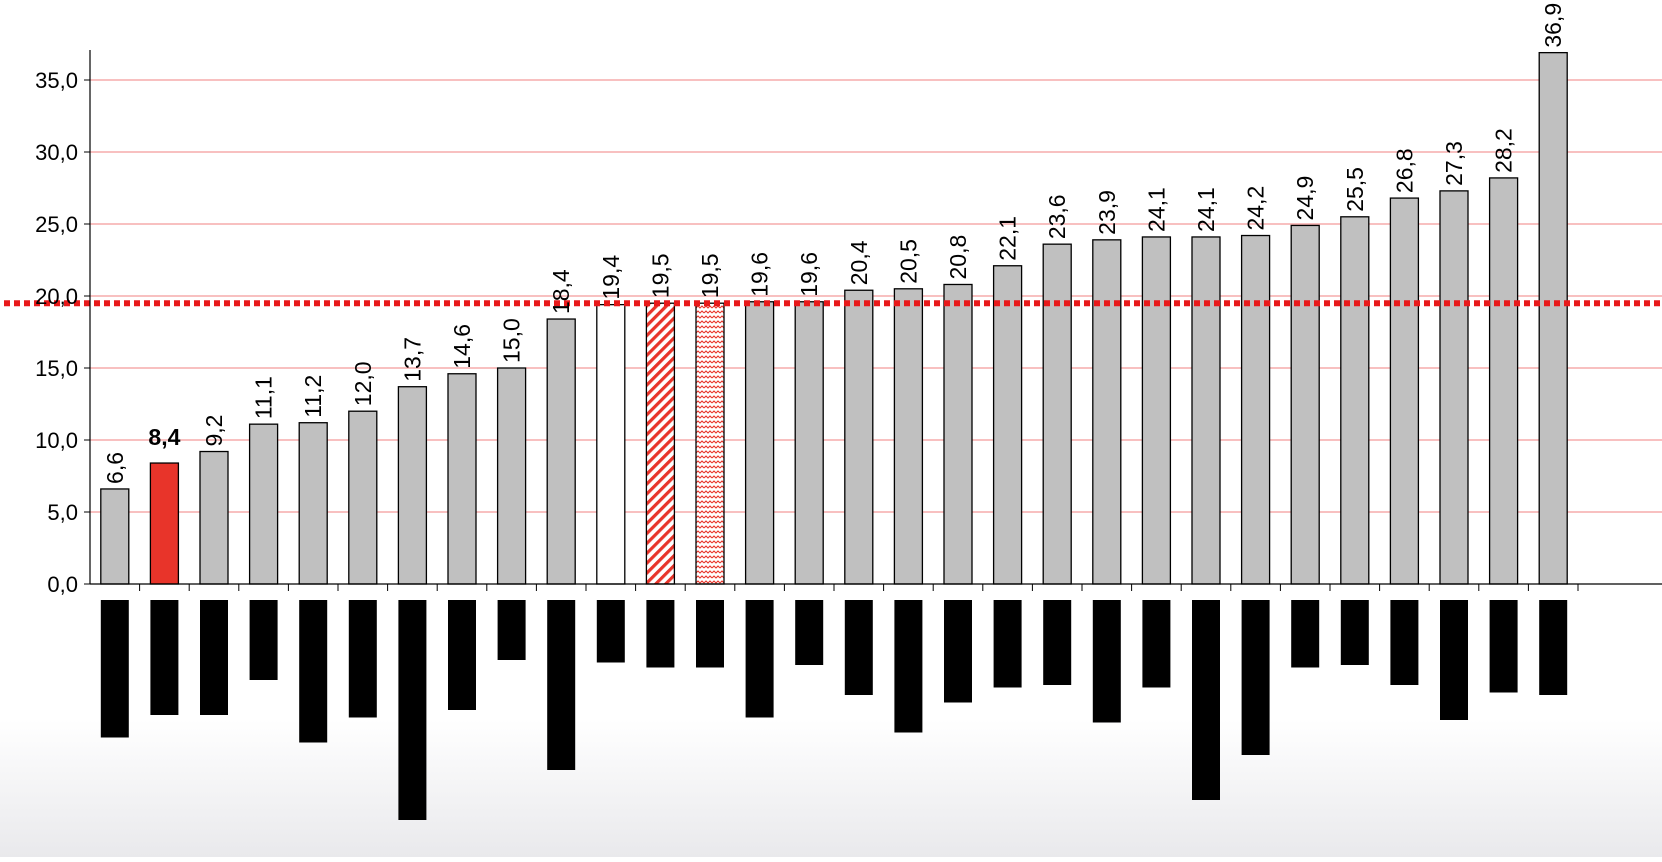 The image size is (1662, 862). I want to click on data-label: 28,2, so click(1504, 150).